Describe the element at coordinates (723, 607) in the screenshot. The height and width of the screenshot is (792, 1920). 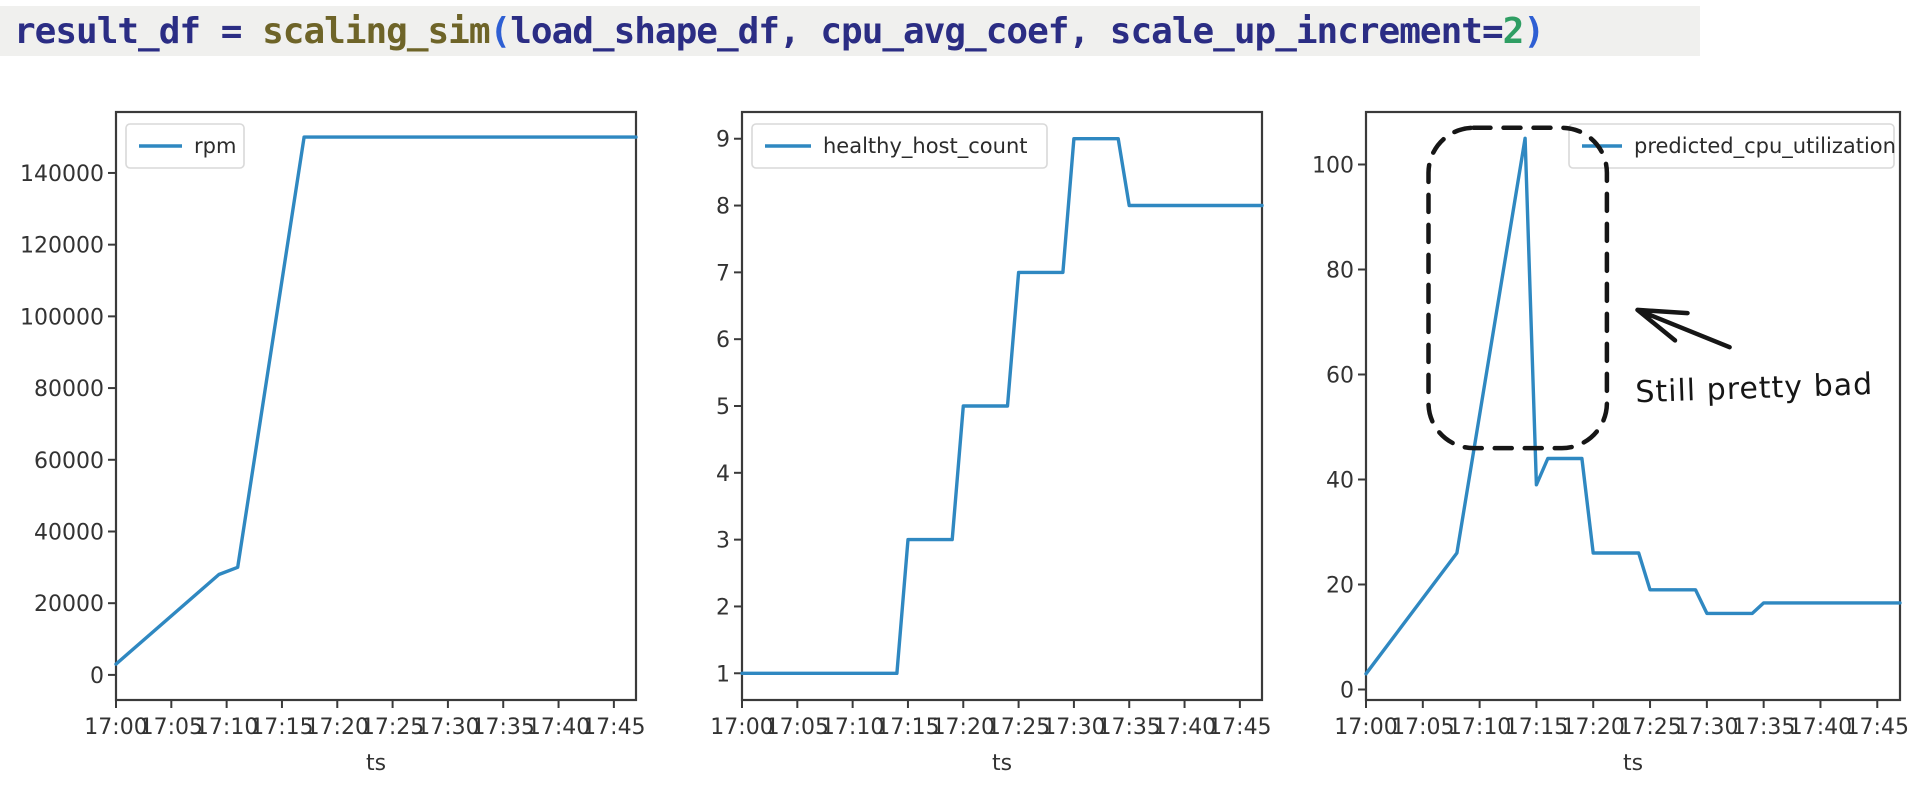
I see `y-tick-label: 2` at that location.